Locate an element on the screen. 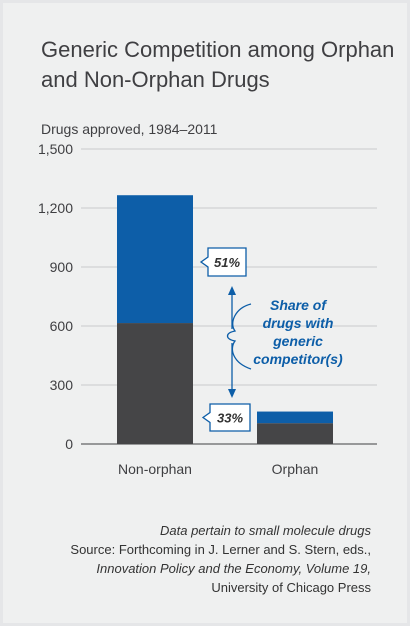  share-label-non-orphan: 51% is located at coordinates (227, 262).